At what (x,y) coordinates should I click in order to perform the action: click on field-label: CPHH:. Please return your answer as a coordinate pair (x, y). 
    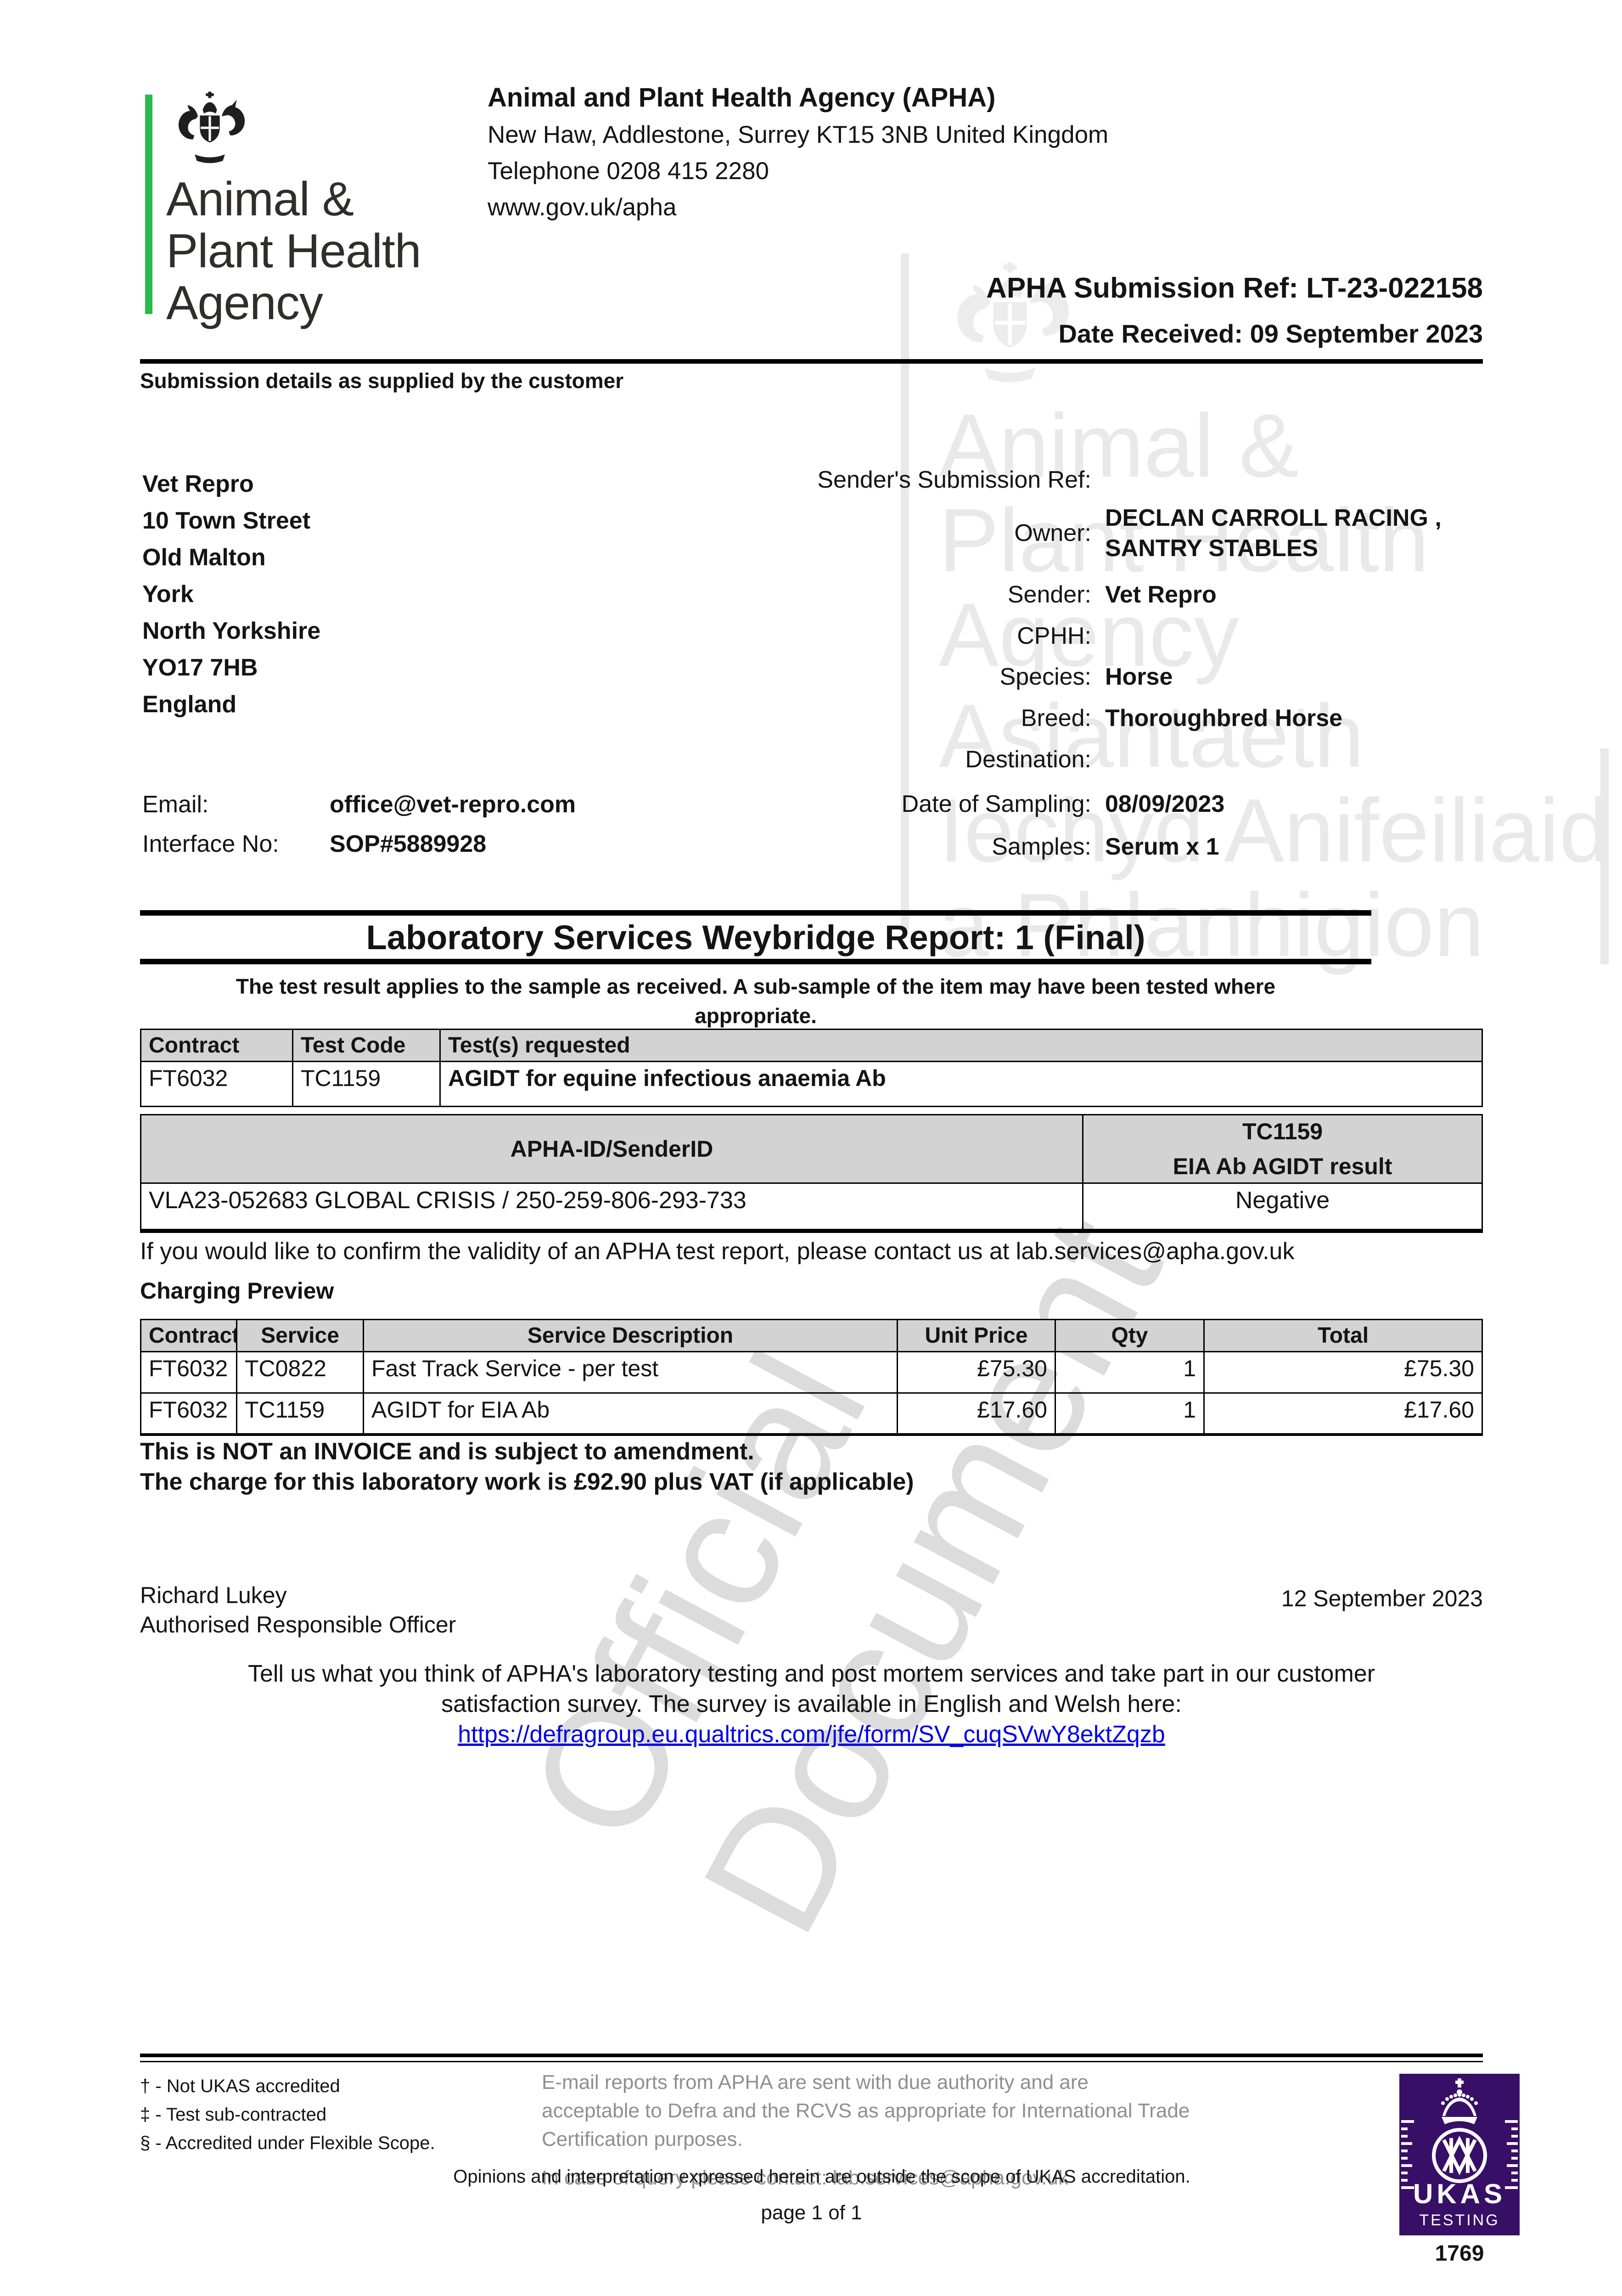
    Looking at the image, I should click on (1054, 636).